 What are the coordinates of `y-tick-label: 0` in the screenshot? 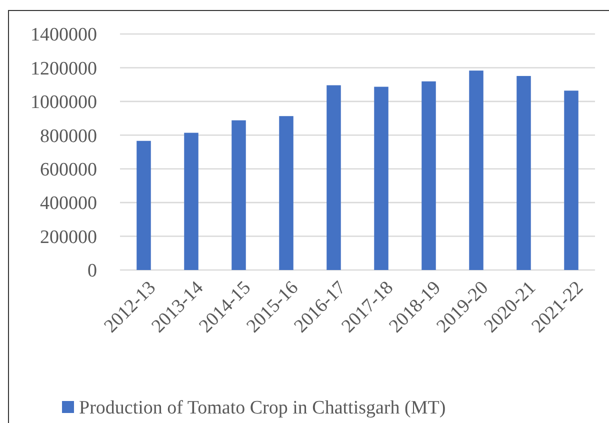 It's located at (92, 271).